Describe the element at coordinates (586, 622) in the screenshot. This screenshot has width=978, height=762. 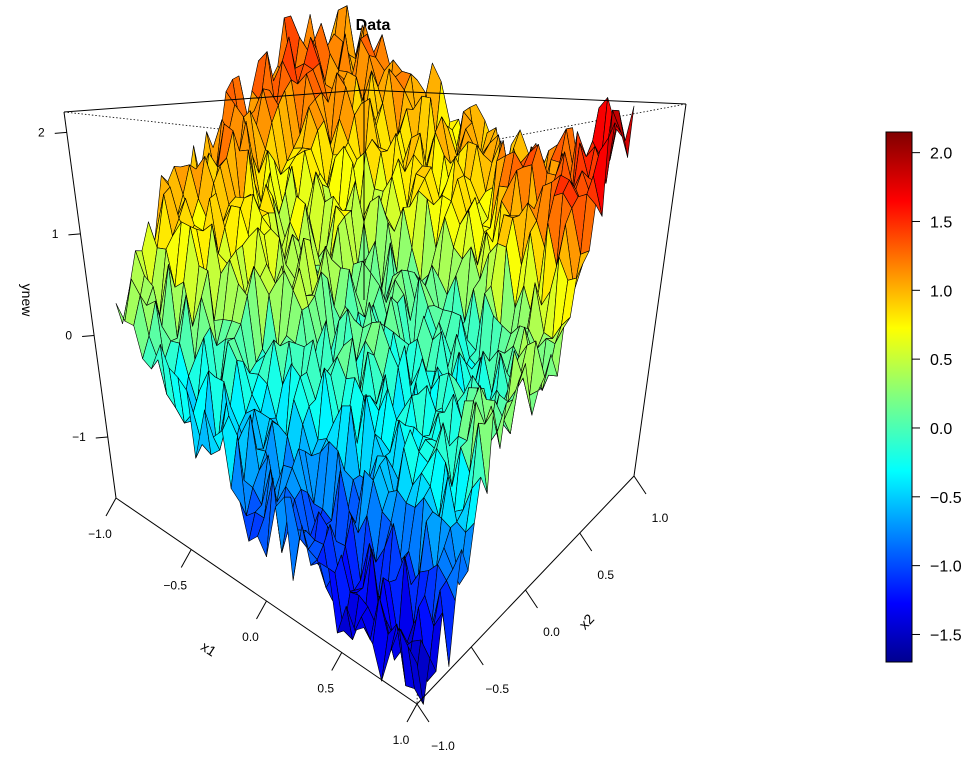
I see `x2-axis-title: x2` at that location.